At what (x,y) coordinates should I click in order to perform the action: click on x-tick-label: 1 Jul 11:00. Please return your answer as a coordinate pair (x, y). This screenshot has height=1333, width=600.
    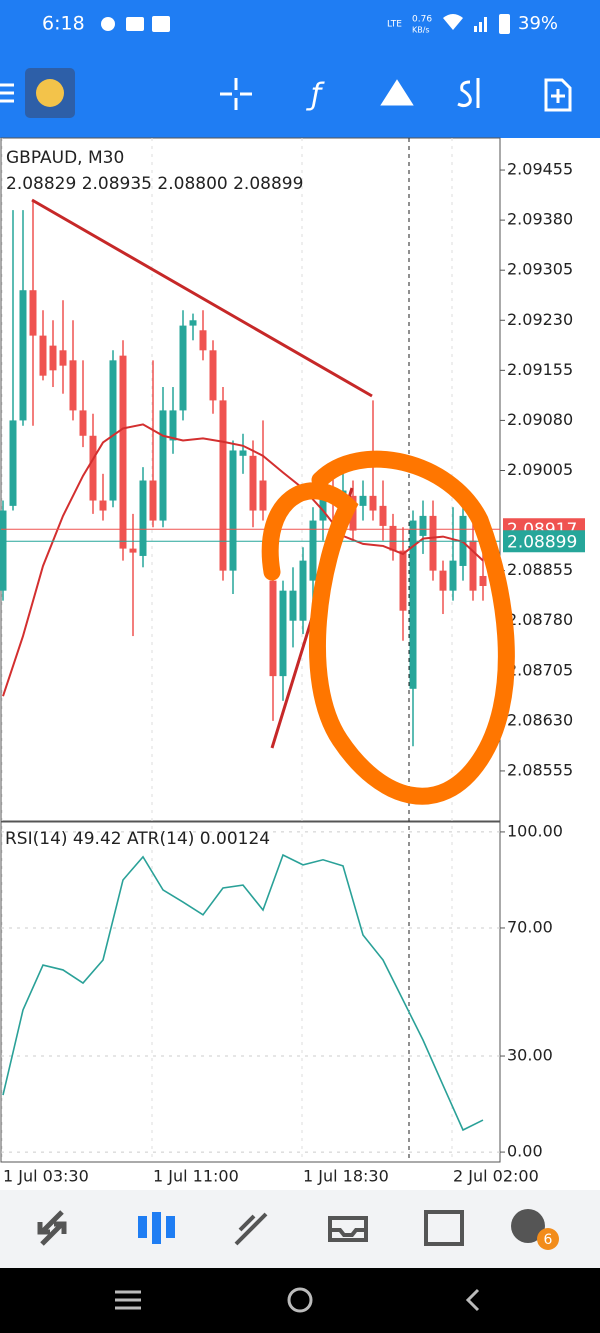
    Looking at the image, I should click on (196, 1176).